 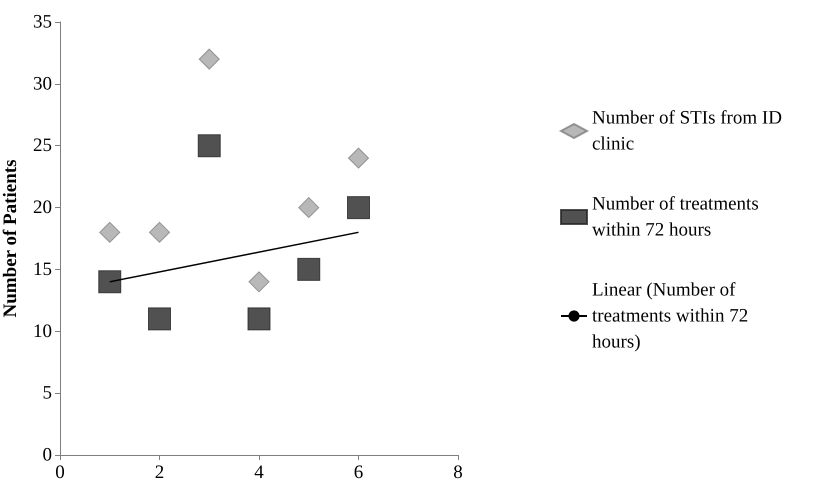 I want to click on y-tick-label: 10, so click(x=42, y=331).